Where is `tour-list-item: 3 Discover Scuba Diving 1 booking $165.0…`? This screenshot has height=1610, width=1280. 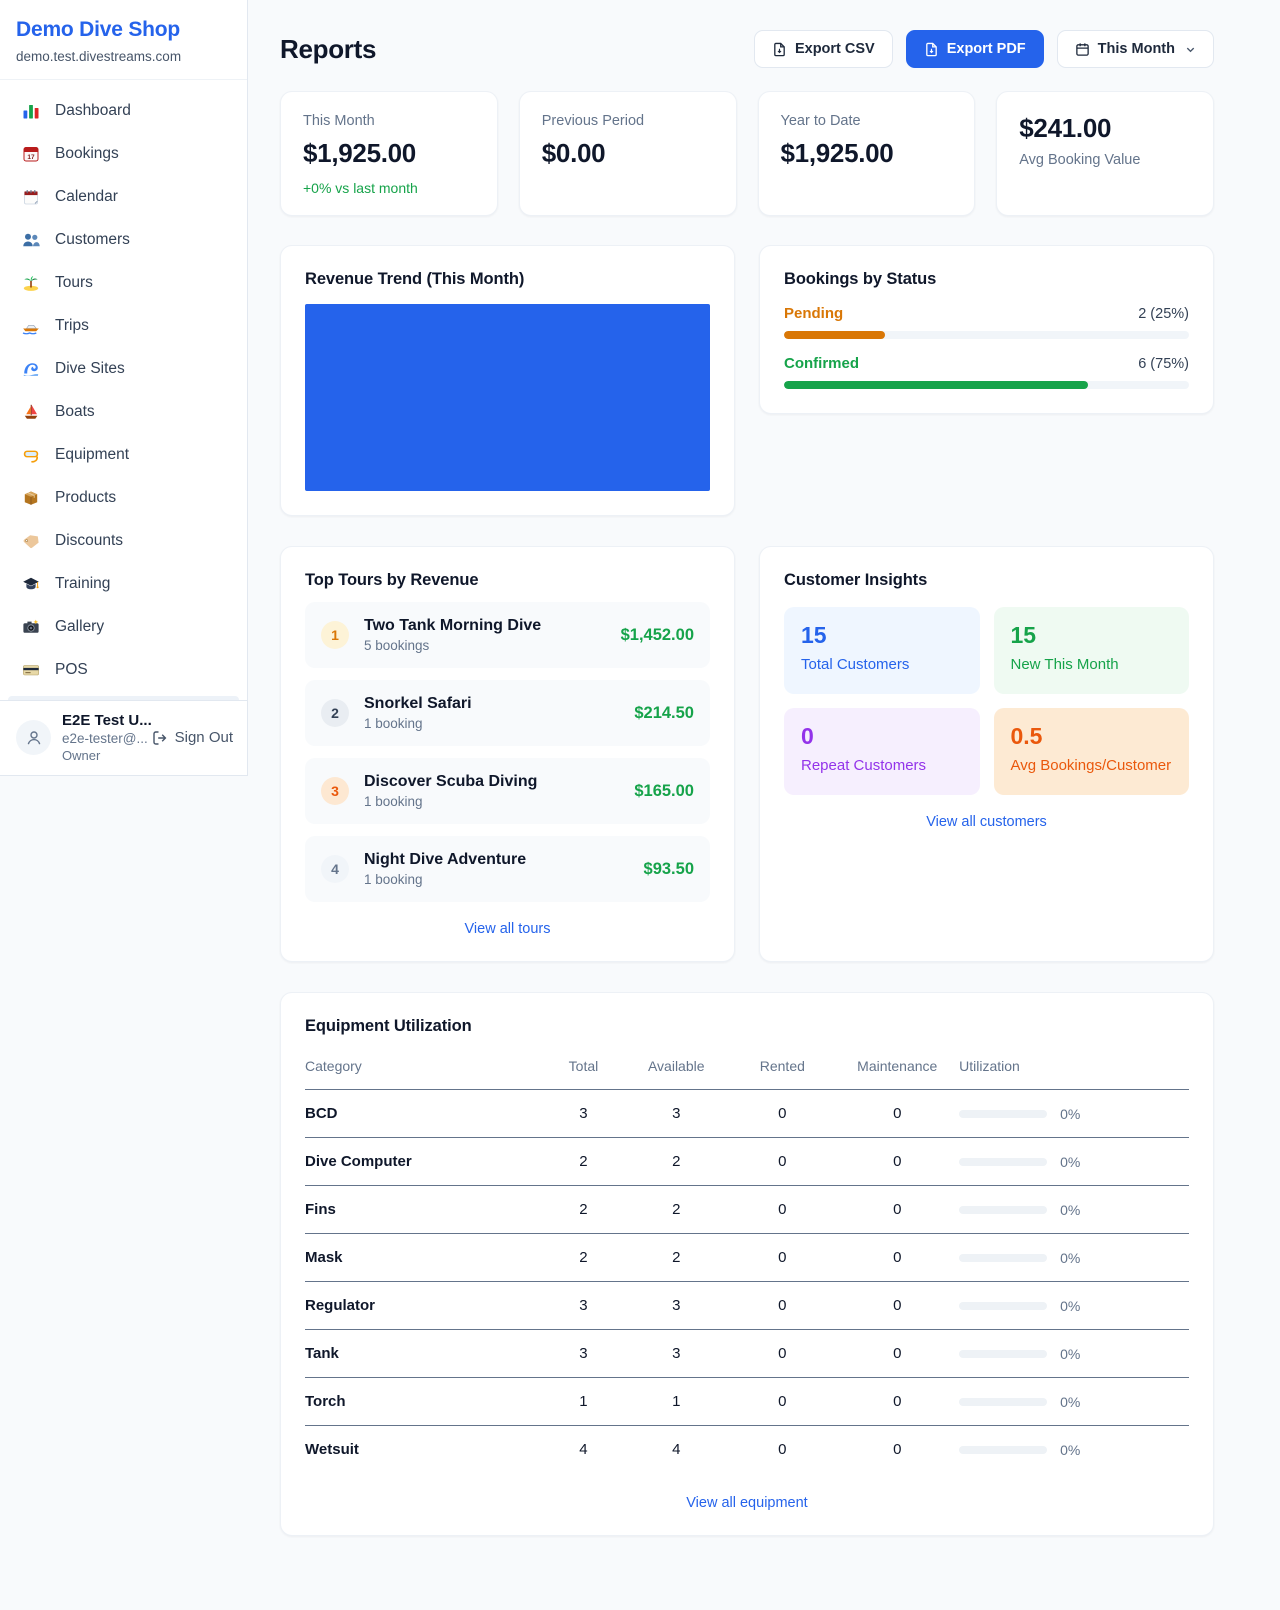
tour-list-item: 3 Discover Scuba Diving 1 booking $165.0… is located at coordinates (507, 791).